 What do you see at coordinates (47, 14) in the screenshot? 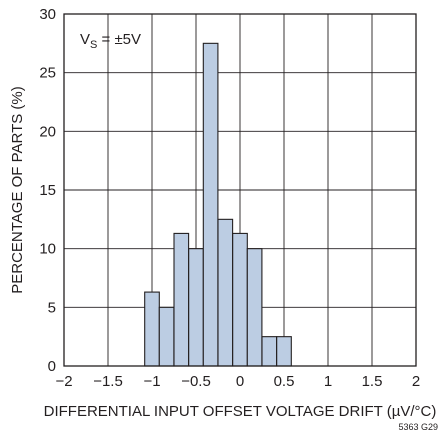
I see `y-tick-label: 30` at bounding box center [47, 14].